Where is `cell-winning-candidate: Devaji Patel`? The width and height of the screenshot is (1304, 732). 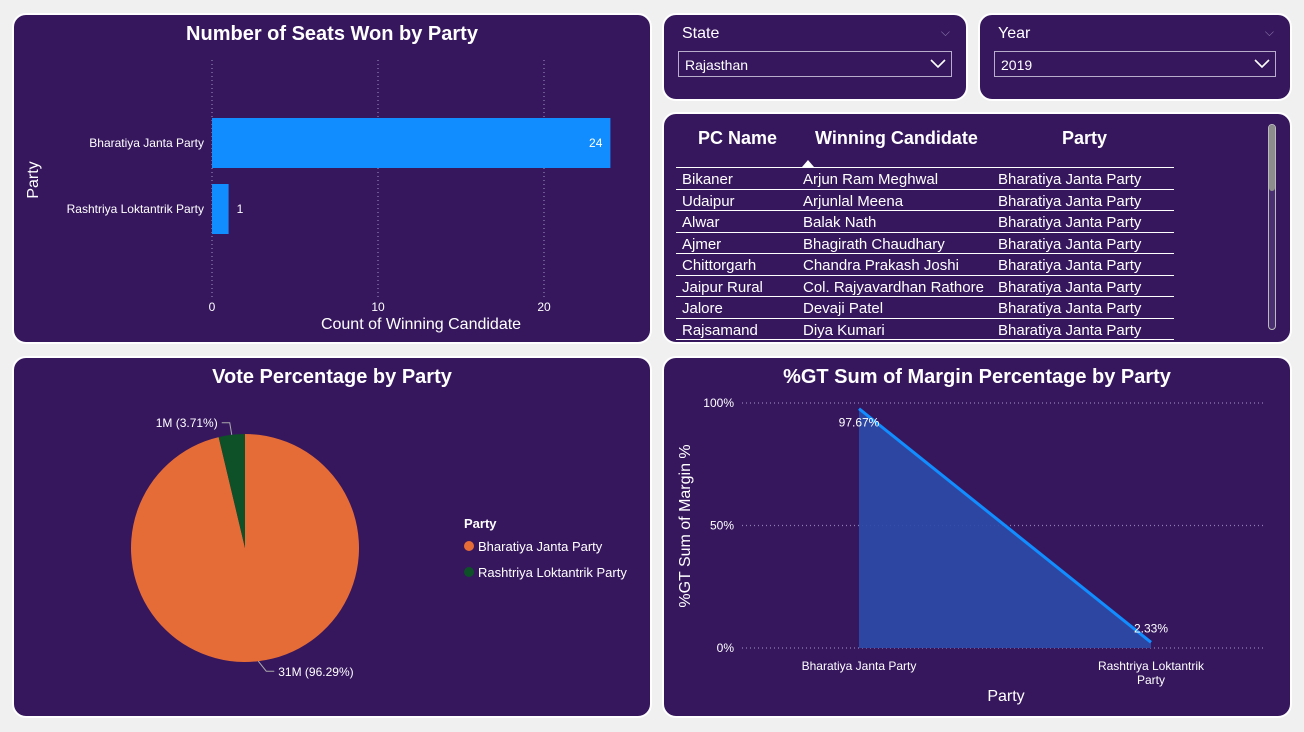
cell-winning-candidate: Devaji Patel is located at coordinates (843, 308).